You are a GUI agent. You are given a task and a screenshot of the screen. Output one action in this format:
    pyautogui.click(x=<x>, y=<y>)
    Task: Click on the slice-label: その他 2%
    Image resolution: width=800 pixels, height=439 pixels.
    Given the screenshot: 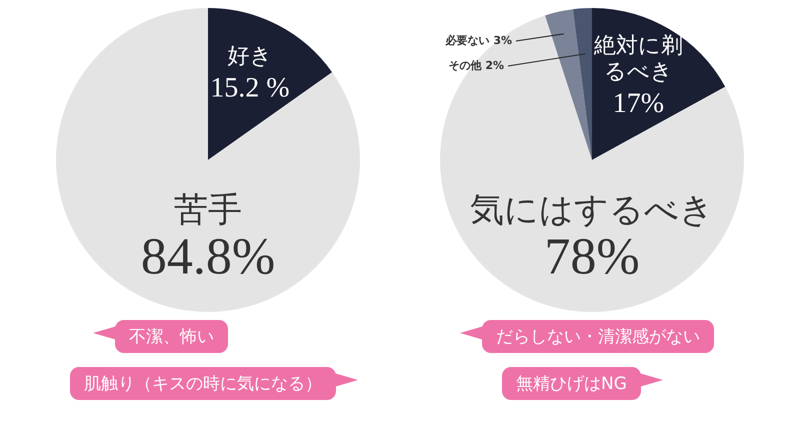 What is the action you would take?
    pyautogui.click(x=476, y=65)
    